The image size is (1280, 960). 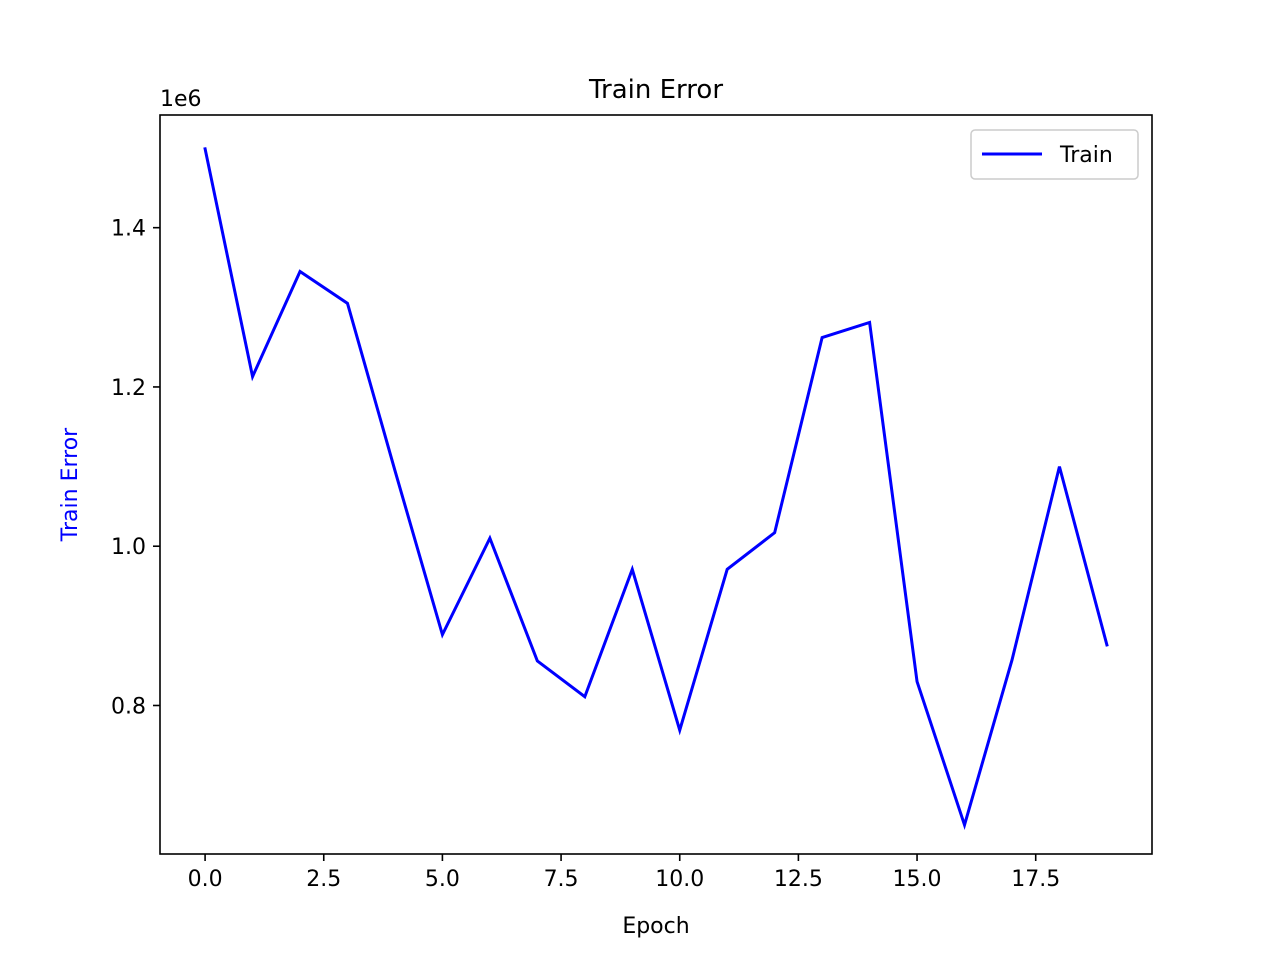 What do you see at coordinates (561, 879) in the screenshot?
I see `x-tick-label: 7.5` at bounding box center [561, 879].